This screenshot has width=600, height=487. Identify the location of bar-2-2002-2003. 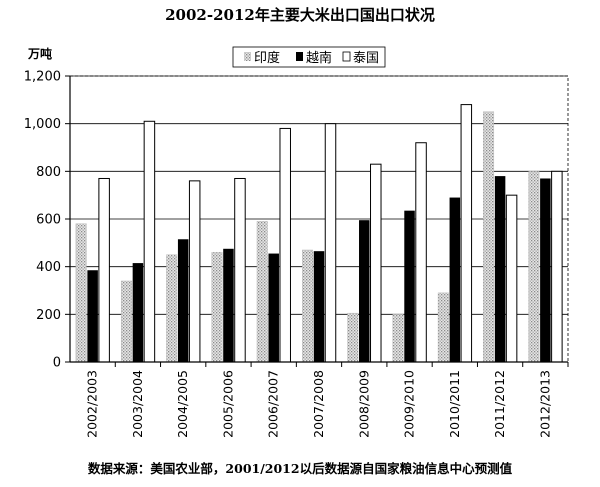
(92, 316).